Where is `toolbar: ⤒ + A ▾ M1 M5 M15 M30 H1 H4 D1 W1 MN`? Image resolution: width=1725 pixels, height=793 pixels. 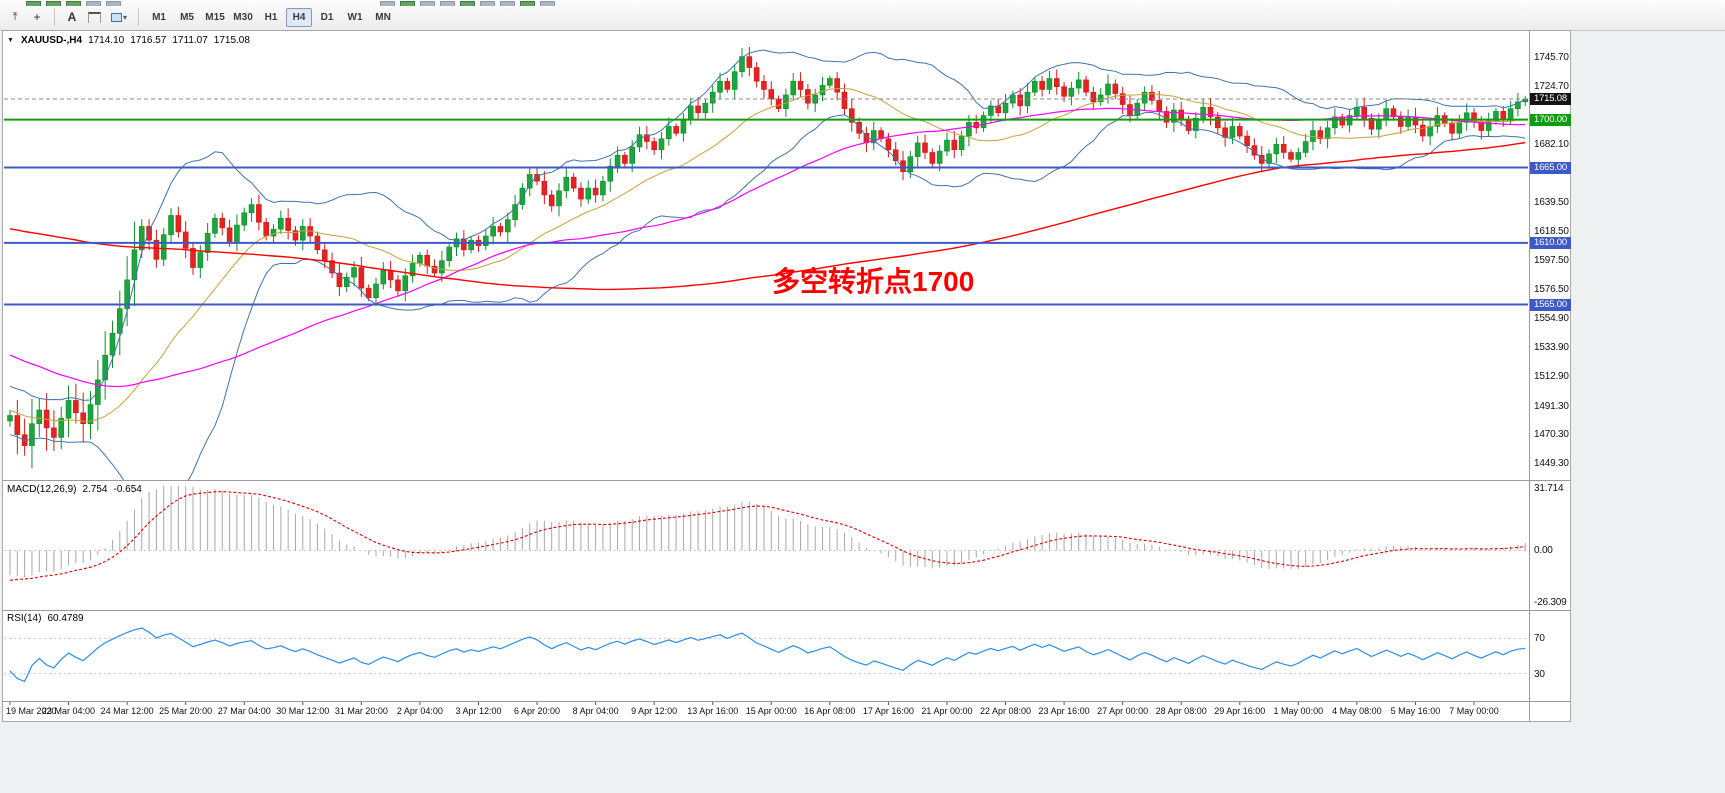
toolbar: ⤒ + A ▾ M1 M5 M15 M30 H1 H4 D1 W1 MN is located at coordinates (862, 15).